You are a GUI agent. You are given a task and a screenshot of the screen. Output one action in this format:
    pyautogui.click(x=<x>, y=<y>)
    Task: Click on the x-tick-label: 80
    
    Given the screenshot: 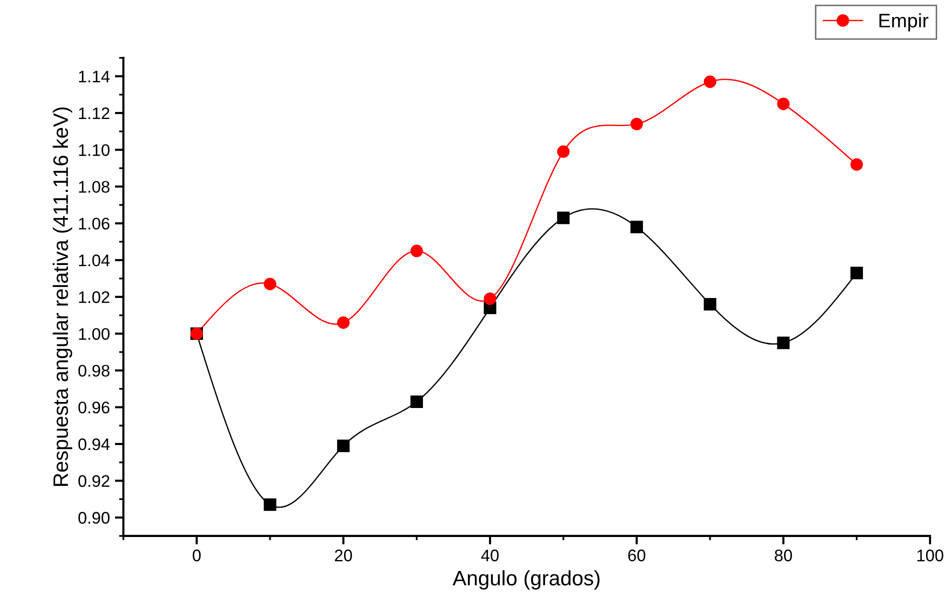 What is the action you would take?
    pyautogui.click(x=783, y=556)
    